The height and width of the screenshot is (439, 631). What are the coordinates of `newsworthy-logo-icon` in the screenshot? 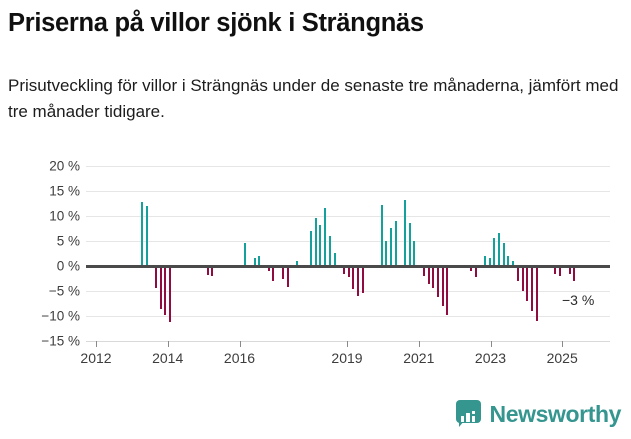 It's located at (468, 414).